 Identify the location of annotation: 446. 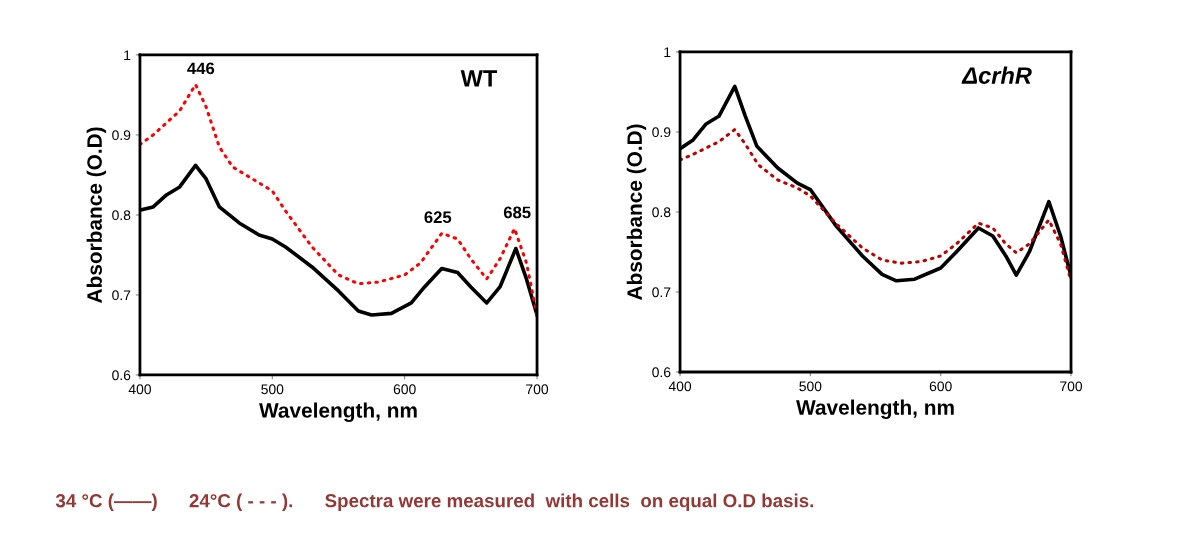
(201, 68).